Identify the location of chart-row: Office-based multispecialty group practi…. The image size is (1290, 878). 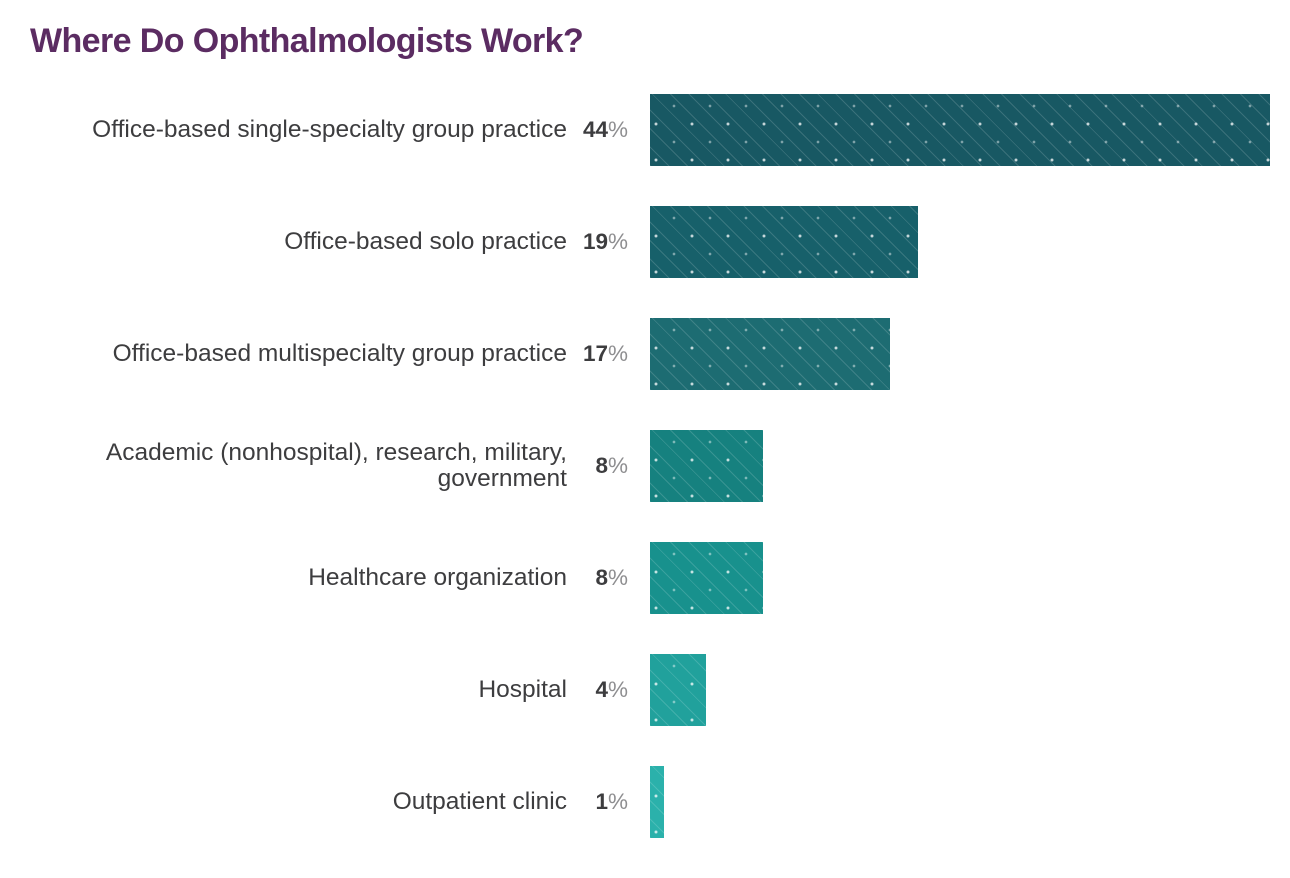
(645, 354).